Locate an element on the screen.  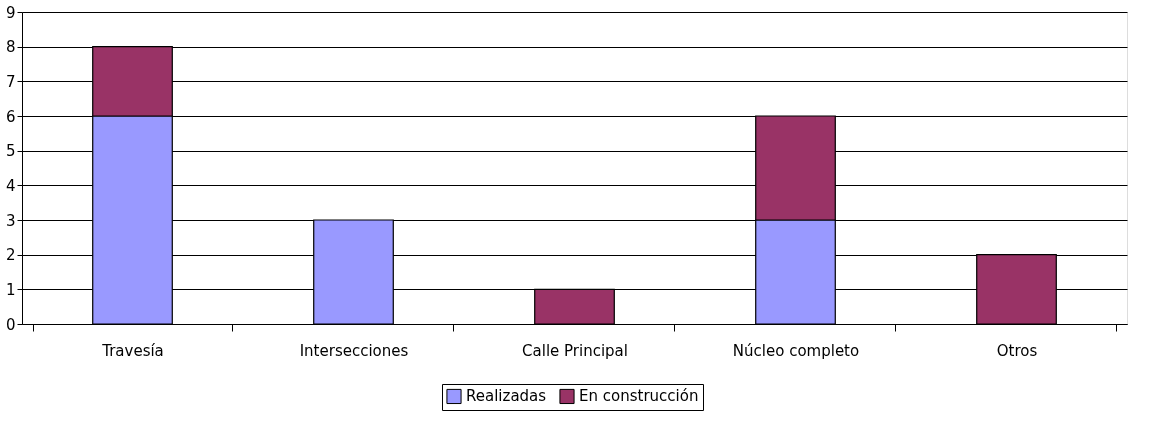
legend-label: En construcción is located at coordinates (639, 396).